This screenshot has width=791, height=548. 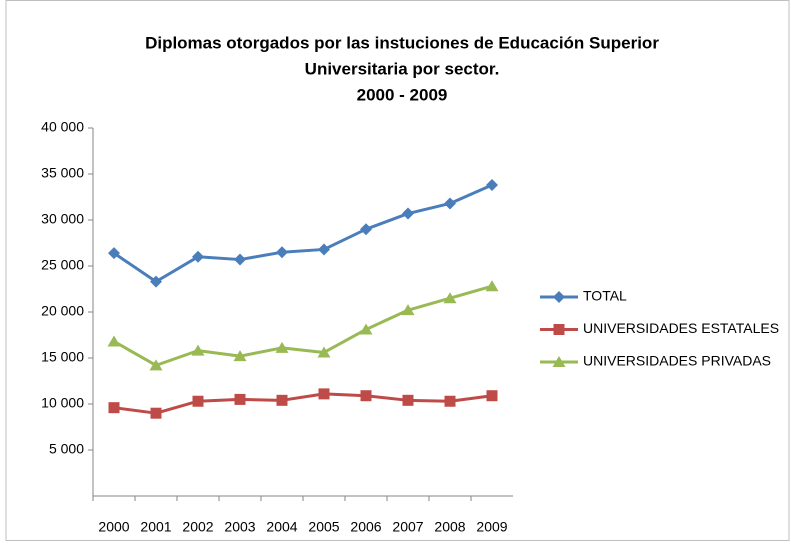 What do you see at coordinates (323, 527) in the screenshot?
I see `x-tick-label: 2005` at bounding box center [323, 527].